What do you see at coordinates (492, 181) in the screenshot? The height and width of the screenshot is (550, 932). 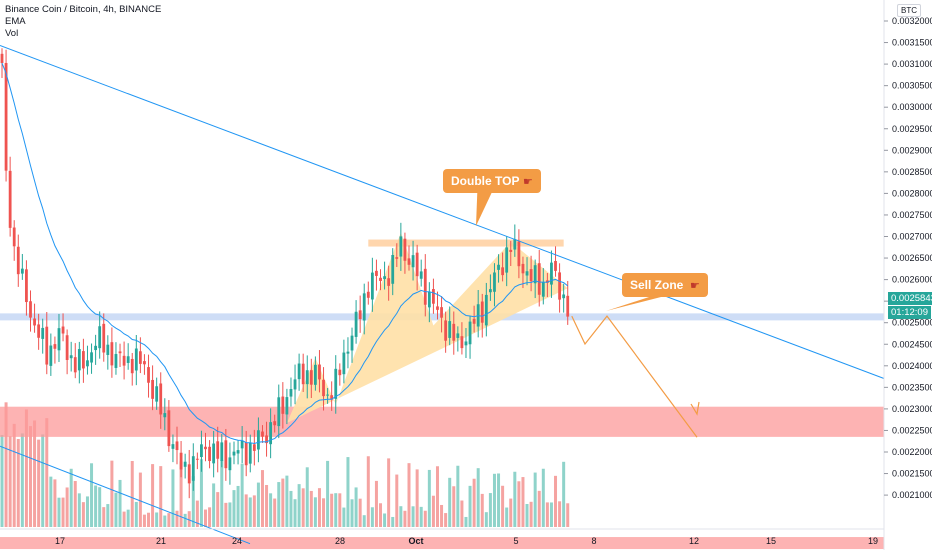 I see `double-top-callout-box` at bounding box center [492, 181].